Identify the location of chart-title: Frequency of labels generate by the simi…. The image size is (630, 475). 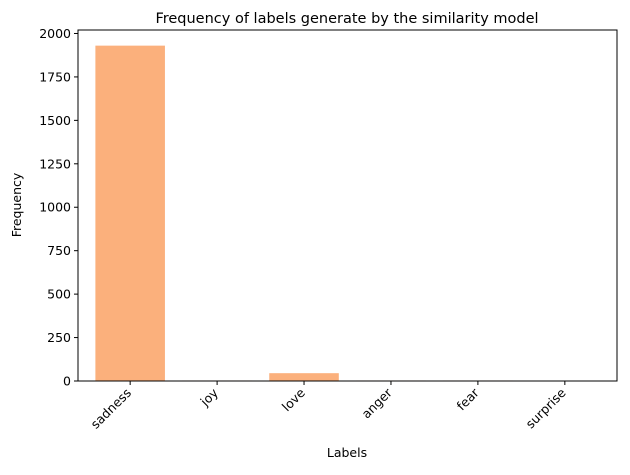
(346, 19).